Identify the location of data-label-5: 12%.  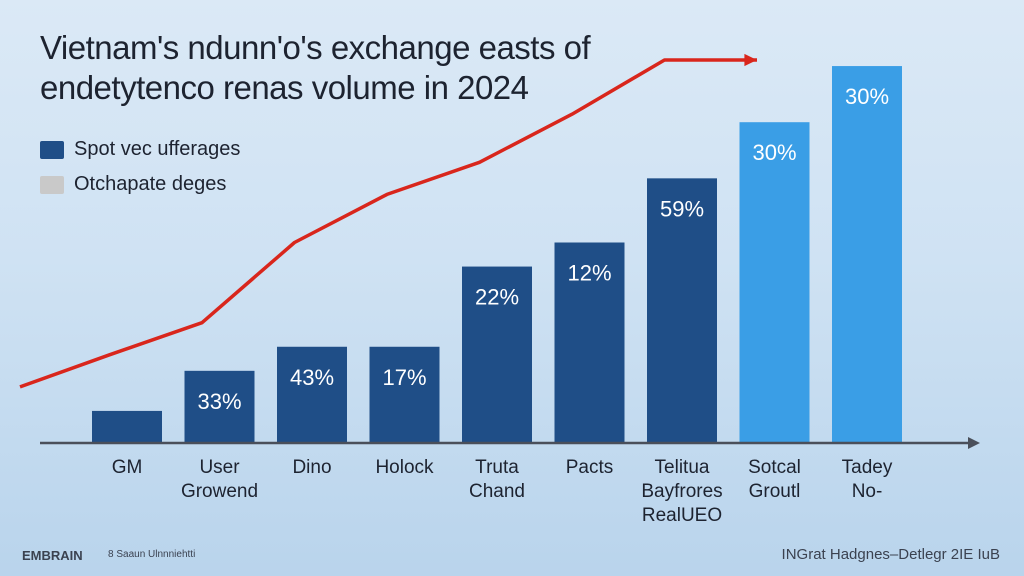
(589, 273).